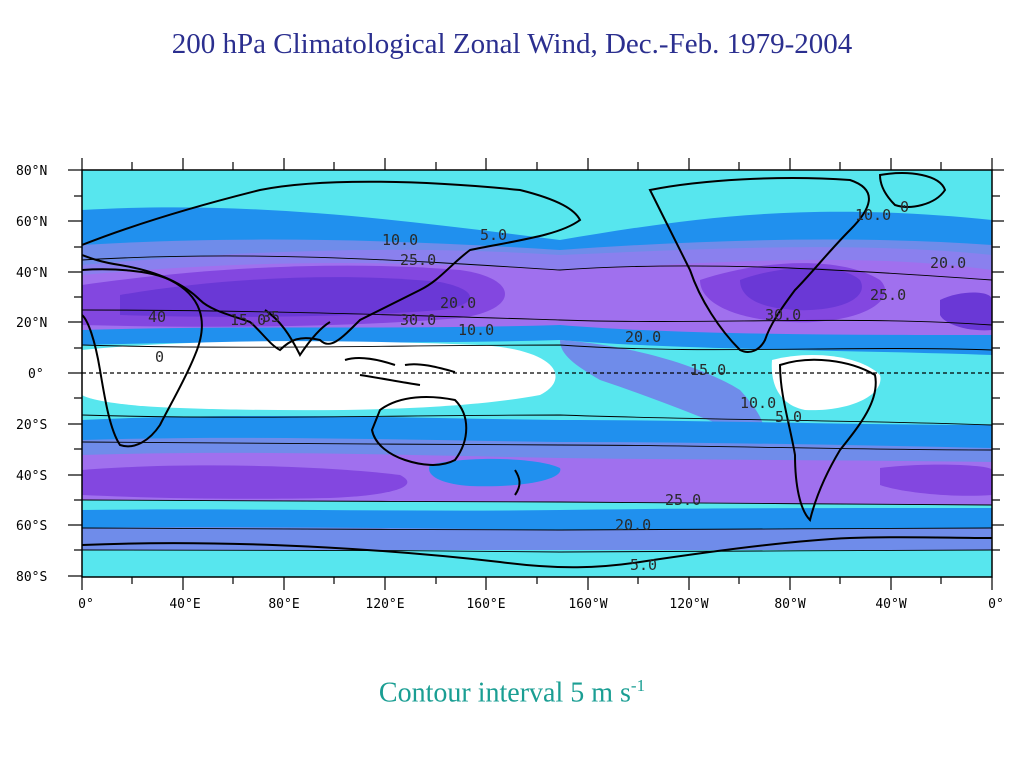  Describe the element at coordinates (517, 482) in the screenshot. I see `nz-coast` at that location.